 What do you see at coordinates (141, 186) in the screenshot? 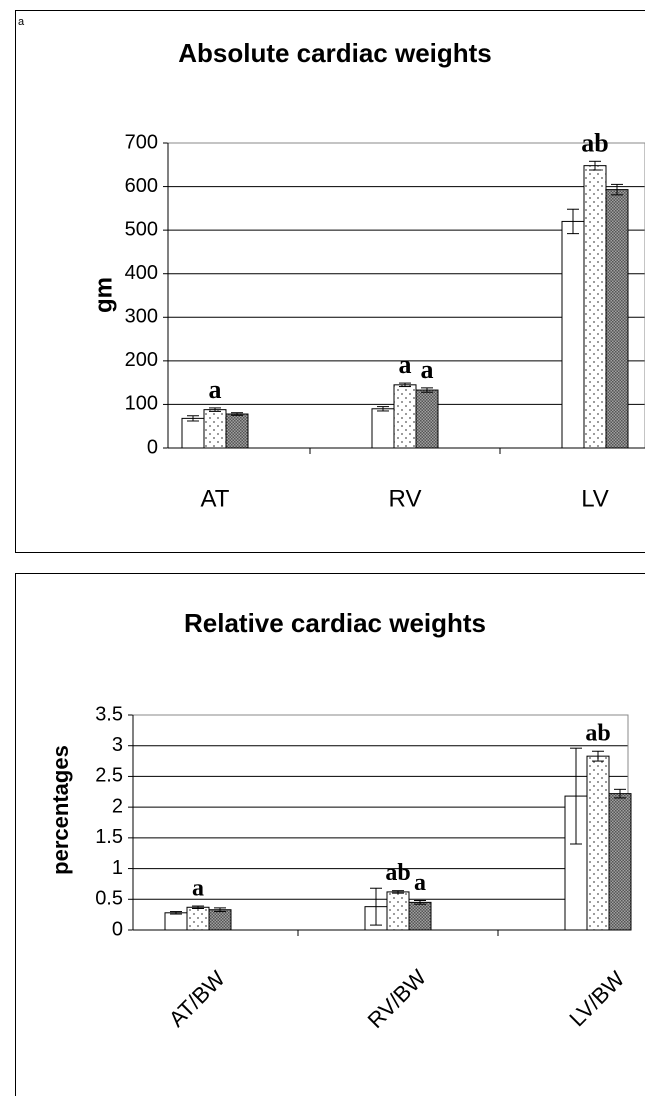
I see `y-tick-label: 600` at bounding box center [141, 186].